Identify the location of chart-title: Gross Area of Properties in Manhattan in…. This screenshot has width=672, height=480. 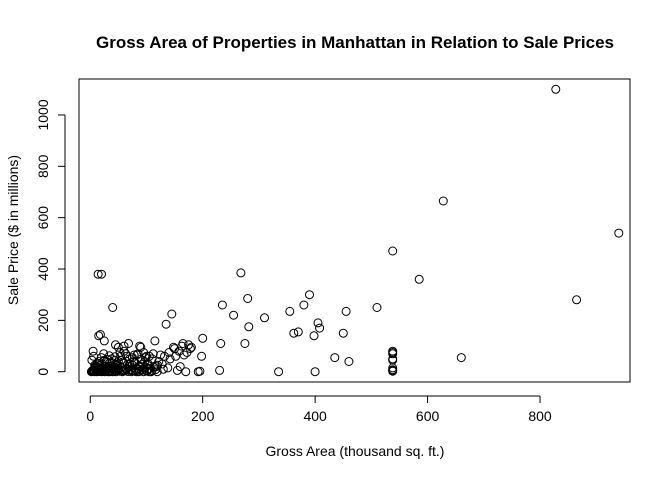
(355, 42).